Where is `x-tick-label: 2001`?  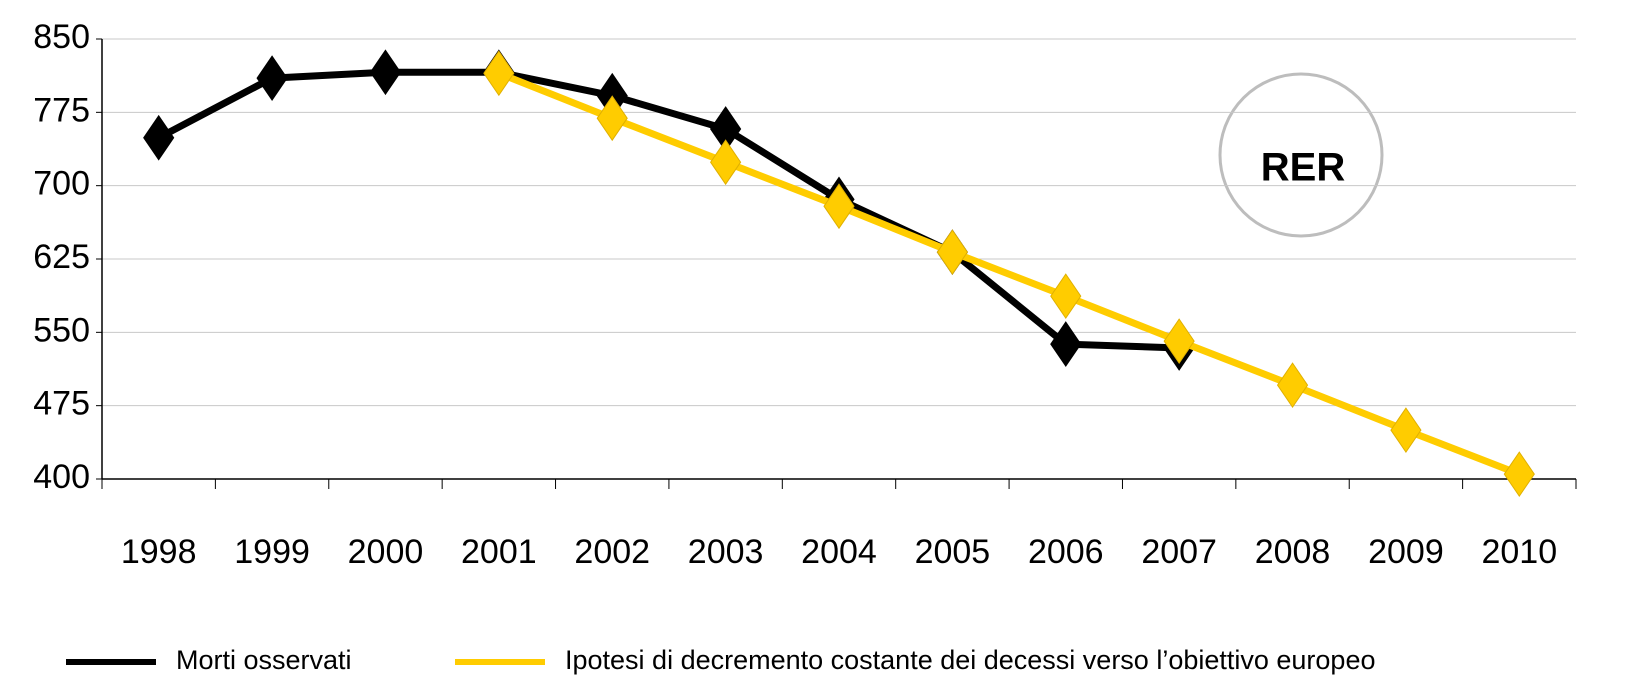
x-tick-label: 2001 is located at coordinates (499, 552).